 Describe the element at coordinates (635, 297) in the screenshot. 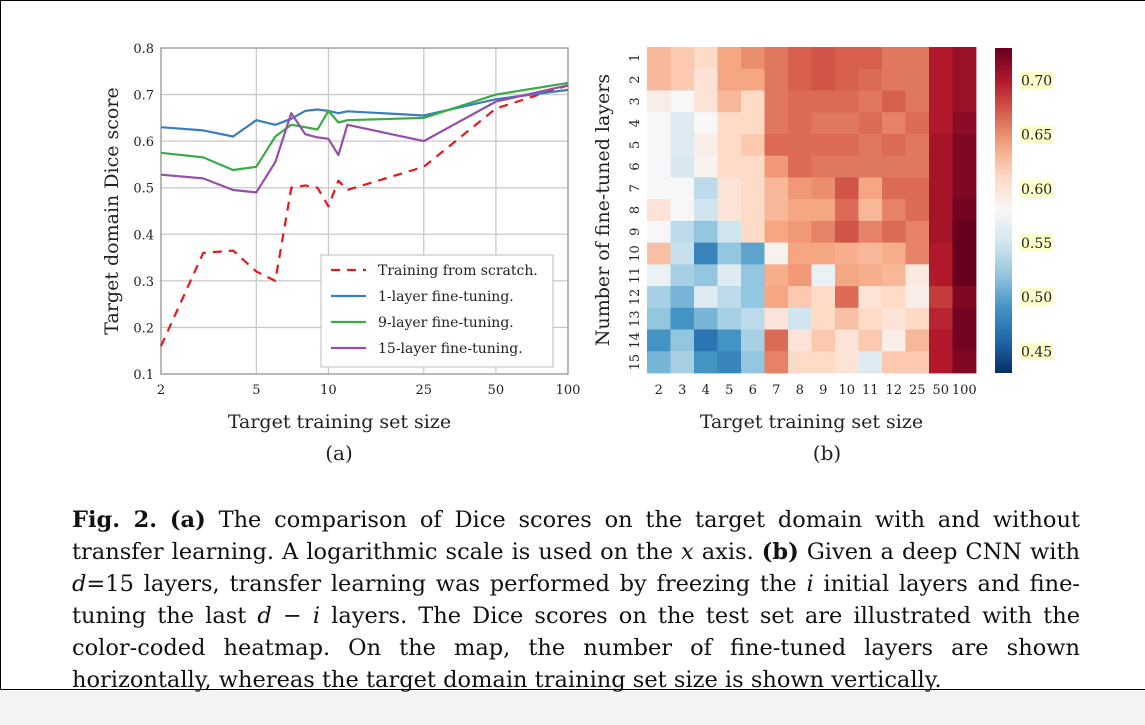

I see `heatmap-y-tick: 12` at that location.